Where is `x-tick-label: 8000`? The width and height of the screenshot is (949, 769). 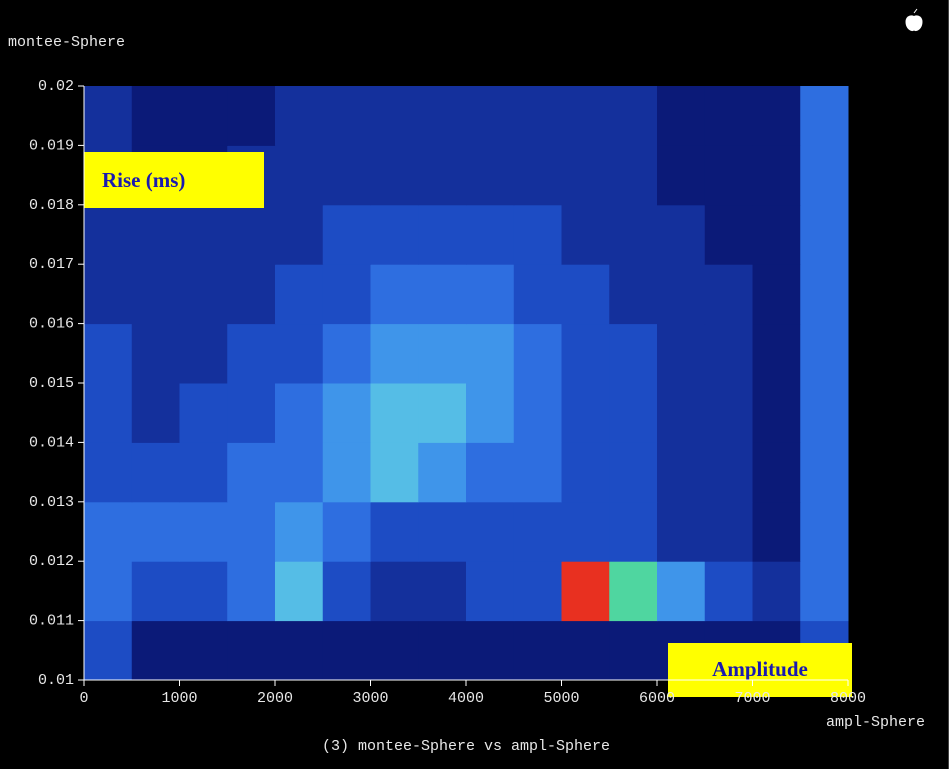
x-tick-label: 8000 is located at coordinates (848, 698).